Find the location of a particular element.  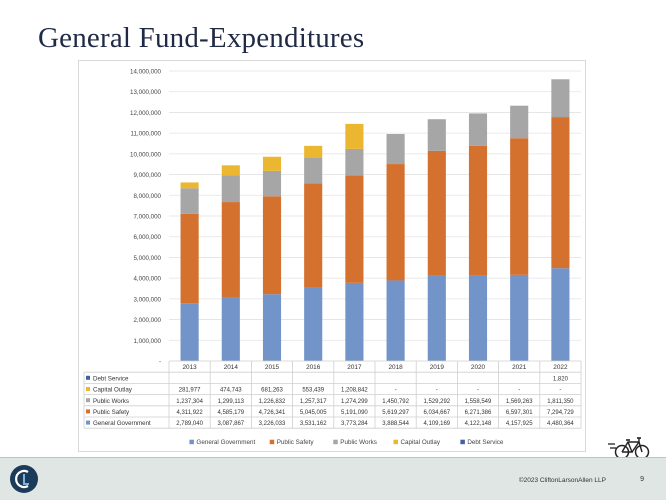

y-tick-label: 8,000,000 is located at coordinates (147, 196).